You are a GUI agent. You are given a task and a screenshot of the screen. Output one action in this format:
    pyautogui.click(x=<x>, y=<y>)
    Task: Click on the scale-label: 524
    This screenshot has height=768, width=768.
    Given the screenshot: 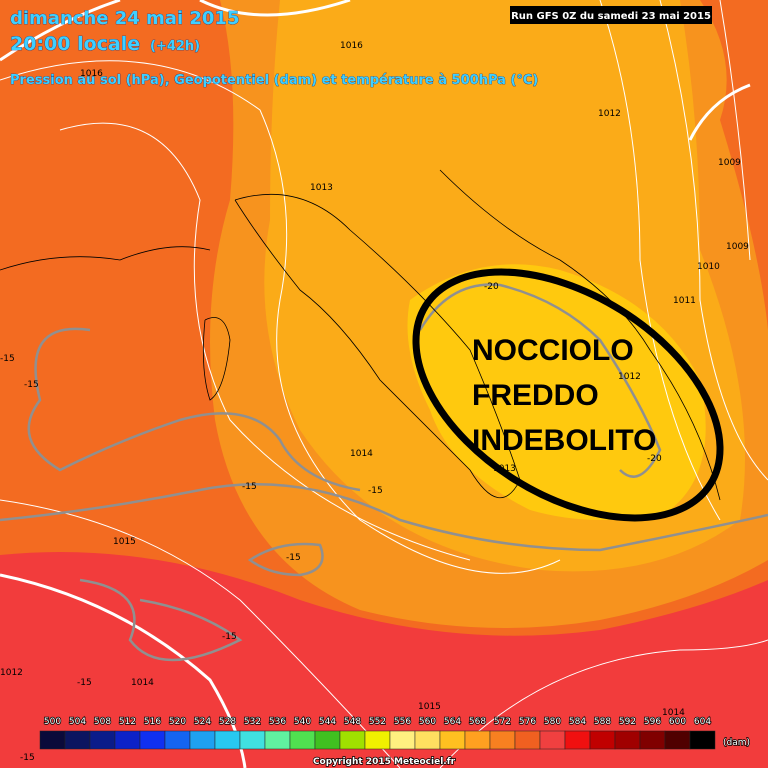 What is the action you would take?
    pyautogui.click(x=202, y=722)
    